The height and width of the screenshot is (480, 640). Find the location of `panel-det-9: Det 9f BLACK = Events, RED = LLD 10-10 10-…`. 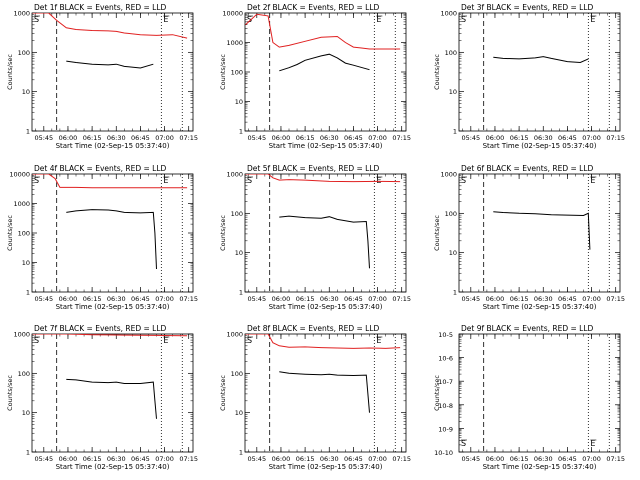

panel-det-9: Det 9f BLACK = Events, RED = LLD 10-10 10-… is located at coordinates (529, 397).